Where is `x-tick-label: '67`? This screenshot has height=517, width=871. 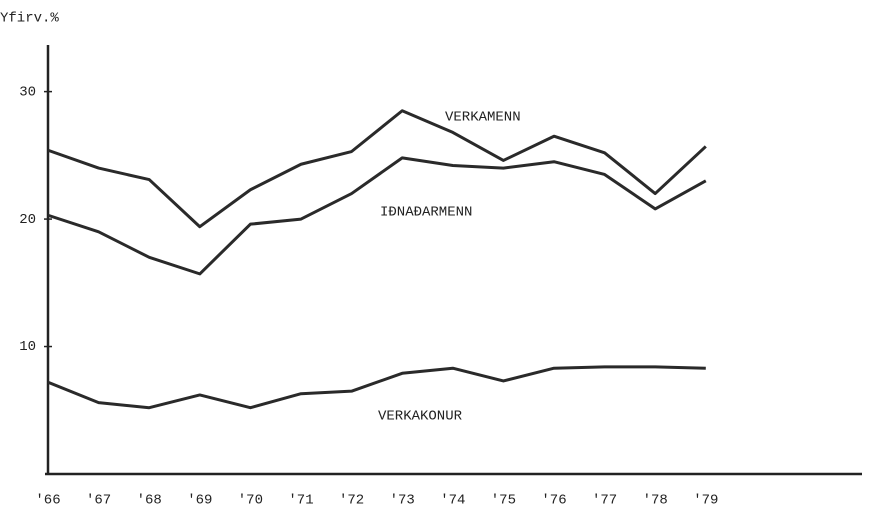 x-tick-label: '67 is located at coordinates (98, 501).